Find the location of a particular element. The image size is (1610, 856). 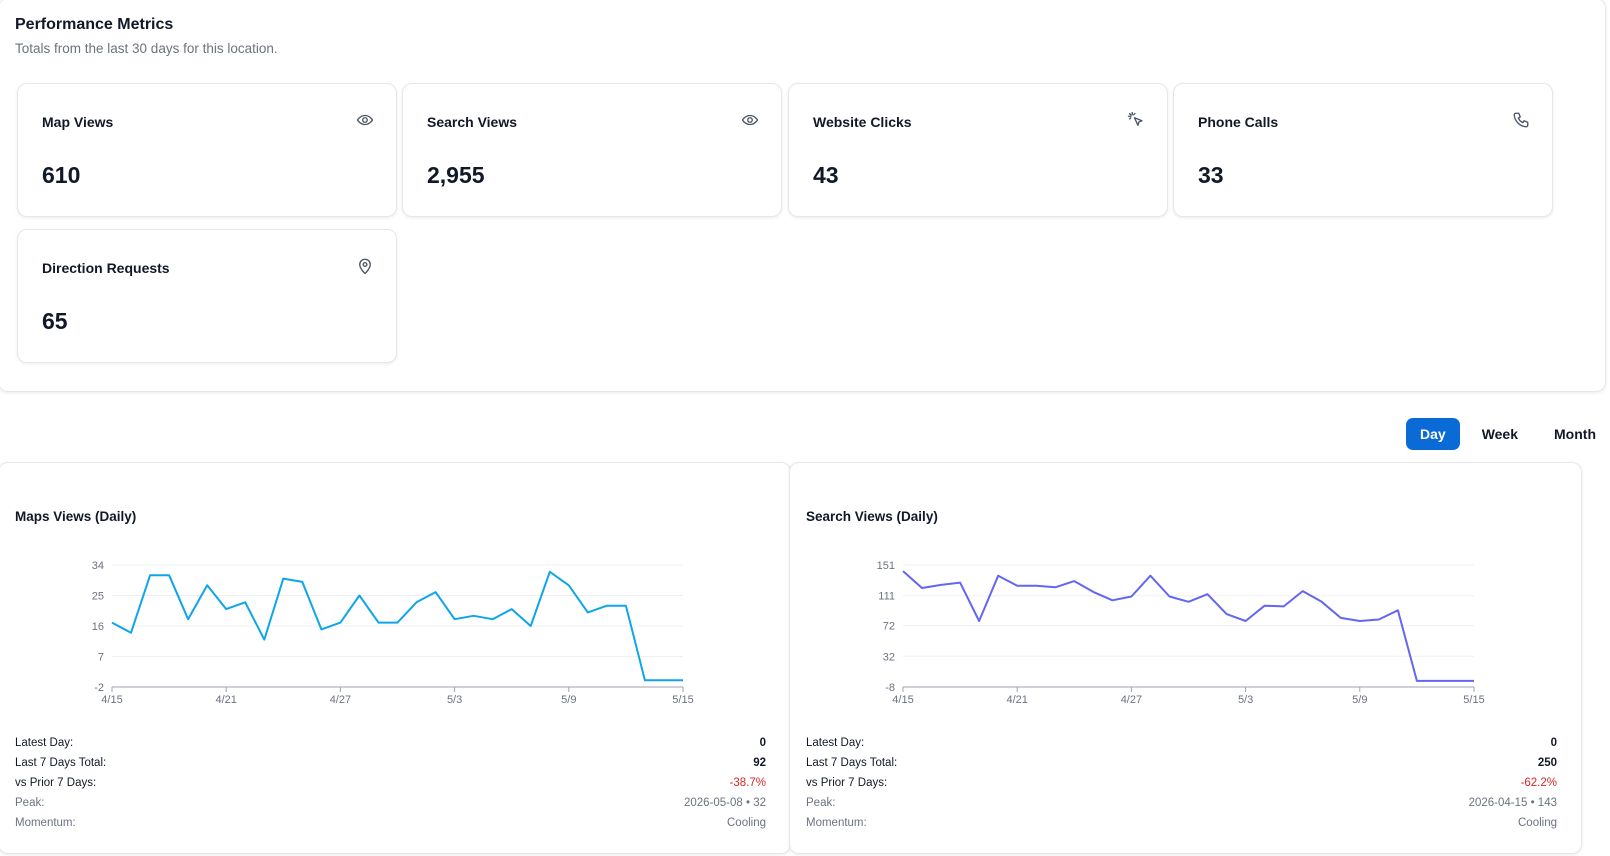

metrics-title: Performance Metrics is located at coordinates (94, 24).